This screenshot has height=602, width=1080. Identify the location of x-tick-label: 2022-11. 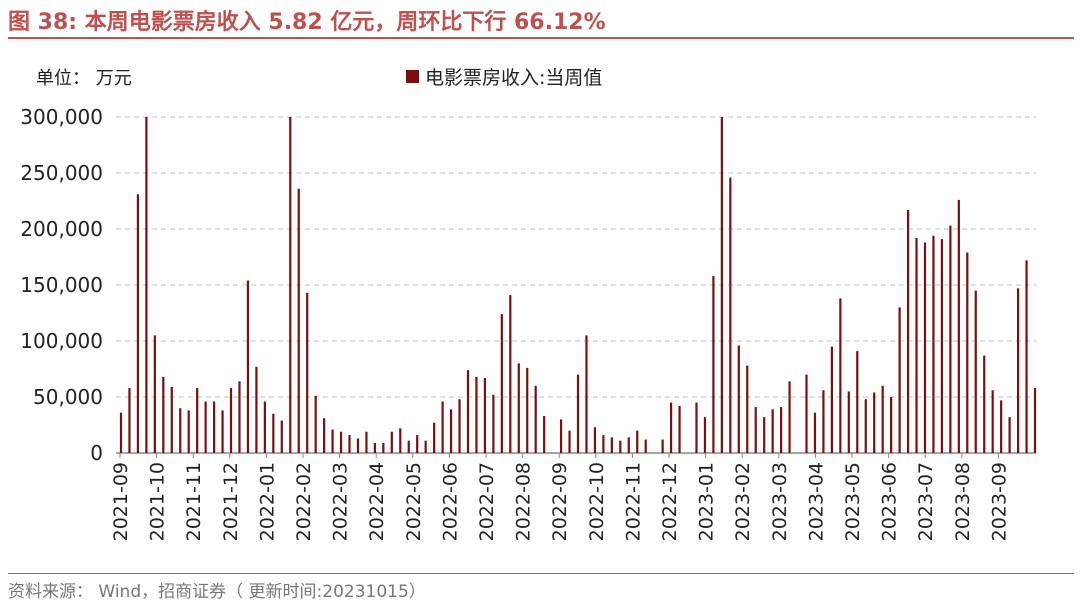
(633, 501).